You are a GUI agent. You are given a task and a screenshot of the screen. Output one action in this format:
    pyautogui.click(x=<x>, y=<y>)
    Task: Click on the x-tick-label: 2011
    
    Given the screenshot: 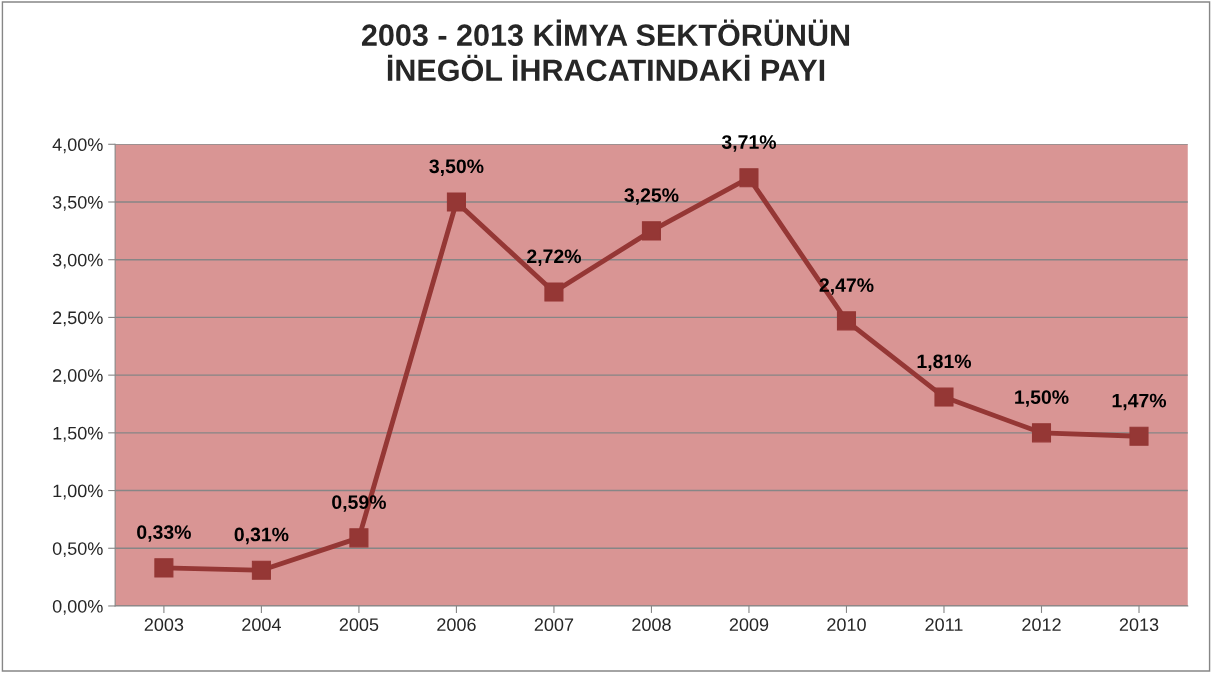 What is the action you would take?
    pyautogui.click(x=944, y=625)
    